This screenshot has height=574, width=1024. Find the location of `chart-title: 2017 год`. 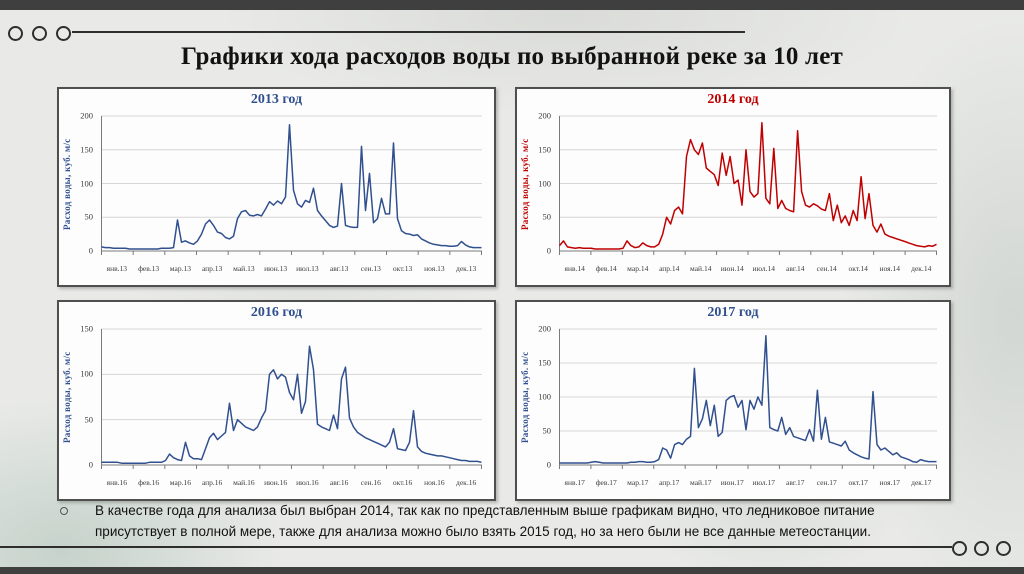

chart-title: 2017 год is located at coordinates (733, 312).